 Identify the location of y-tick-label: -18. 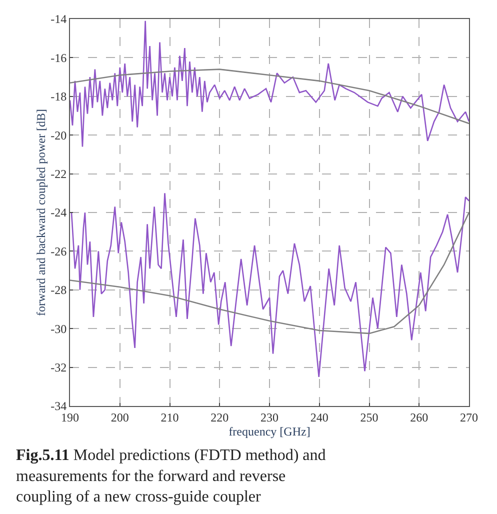
(58, 97).